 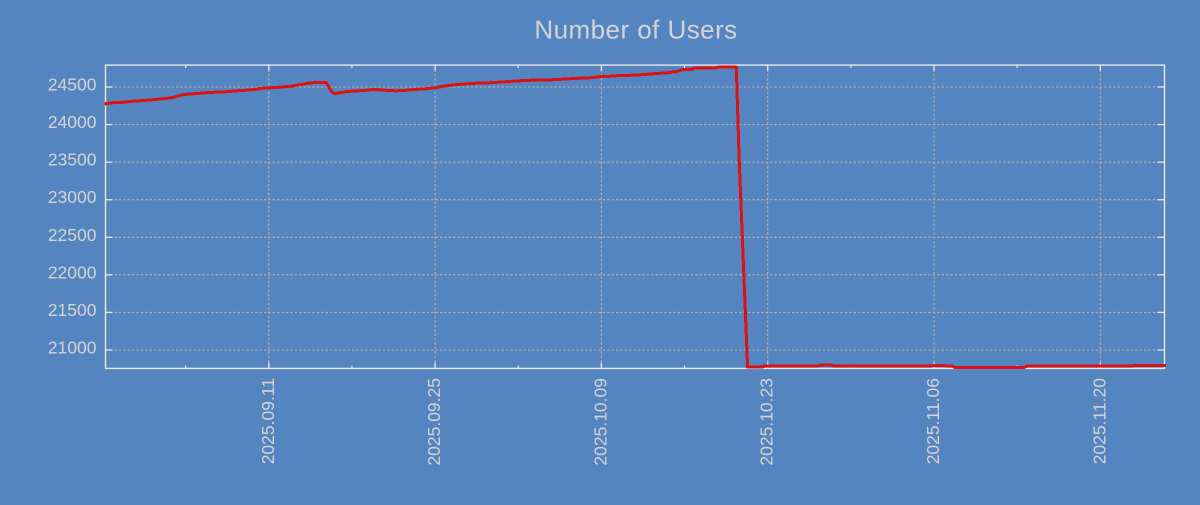 What do you see at coordinates (72, 197) in the screenshot?
I see `svg-text: 23000` at bounding box center [72, 197].